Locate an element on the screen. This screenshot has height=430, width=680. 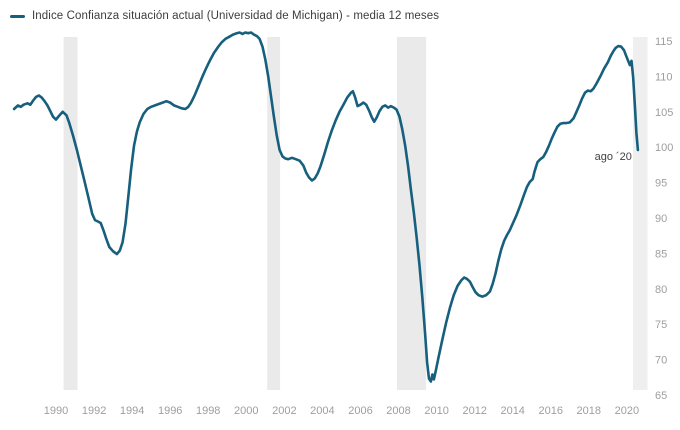
y-axis-tick-label: 95 is located at coordinates (661, 184).